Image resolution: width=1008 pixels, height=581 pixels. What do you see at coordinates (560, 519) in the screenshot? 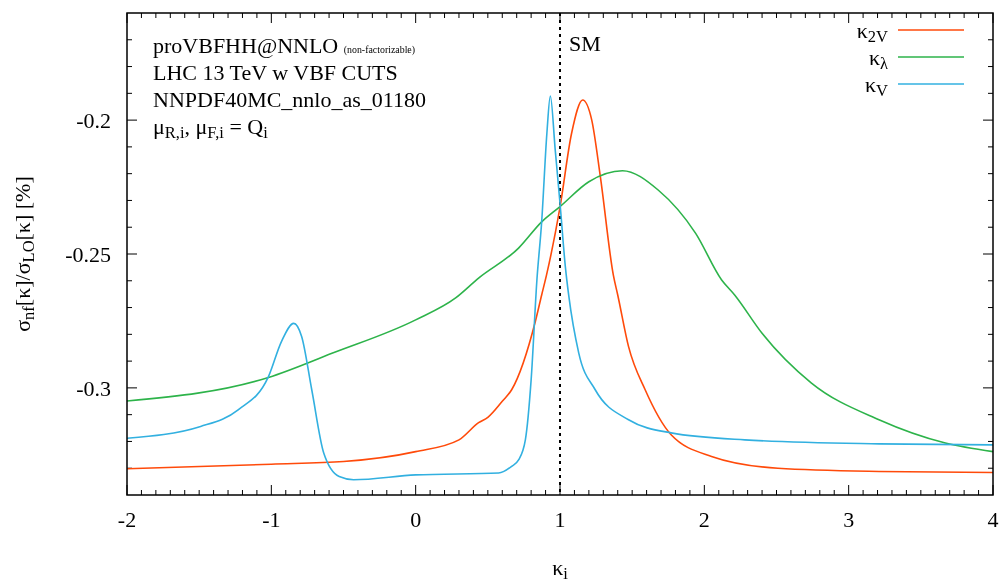
I see `x-tick-label: 1` at bounding box center [560, 519].